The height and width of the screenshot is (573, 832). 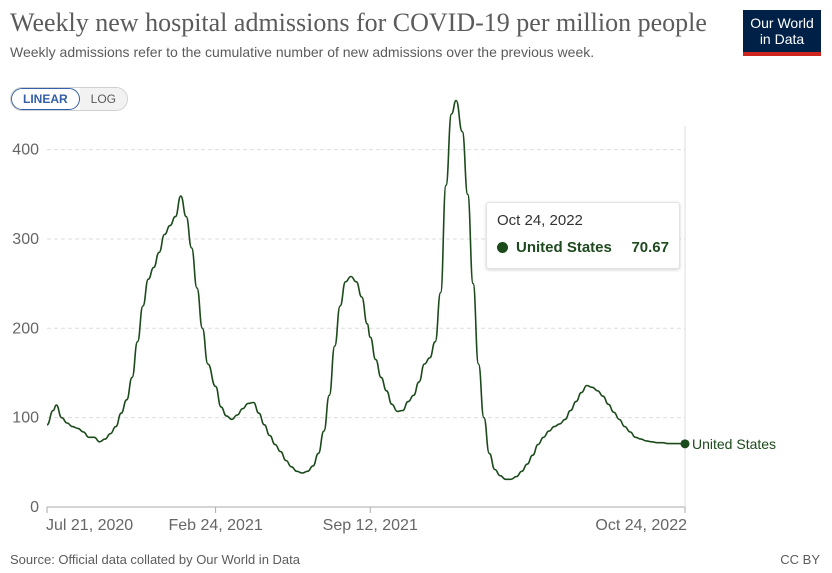 What do you see at coordinates (540, 220) in the screenshot?
I see `tooltip-date: Oct 24, 2022` at bounding box center [540, 220].